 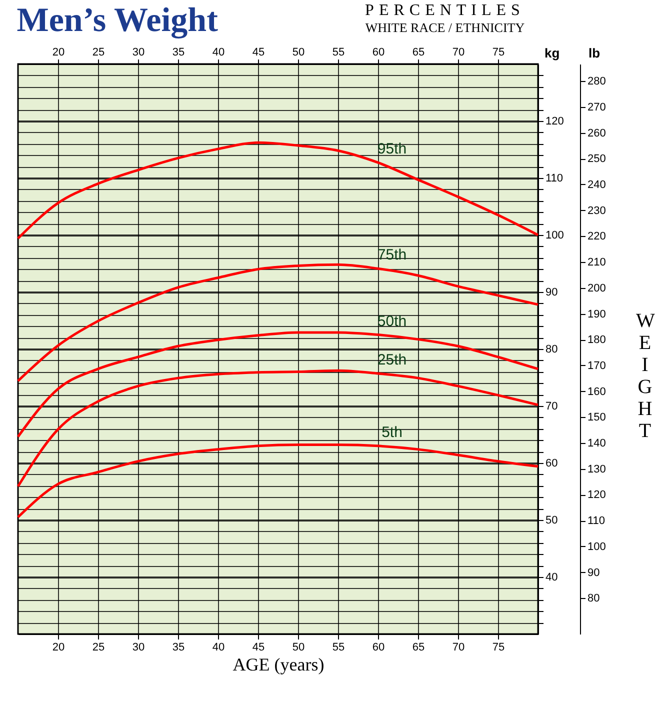 What do you see at coordinates (597, 314) in the screenshot?
I see `y2-tick-label: 190` at bounding box center [597, 314].